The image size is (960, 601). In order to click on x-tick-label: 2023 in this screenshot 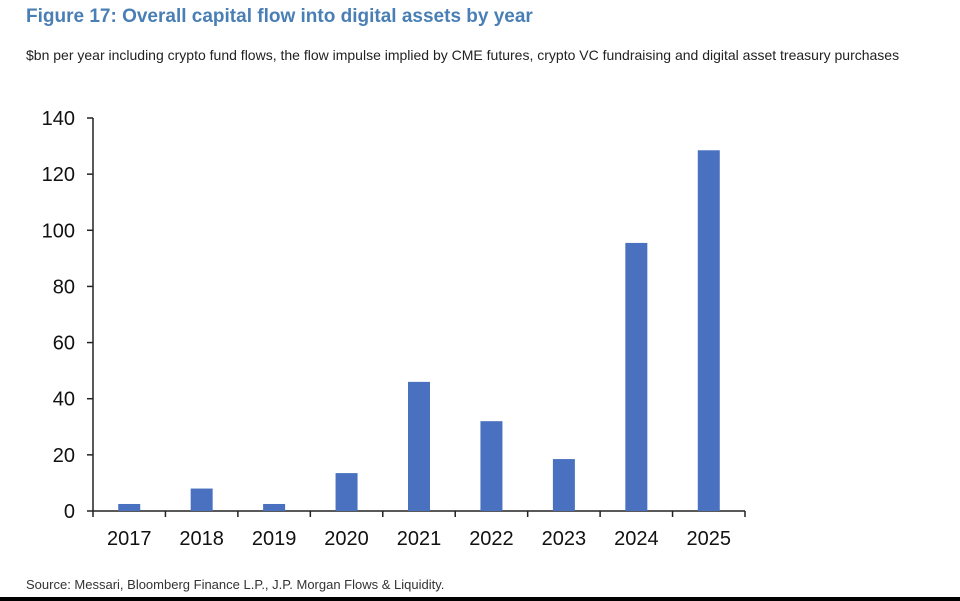, I will do `click(564, 539)`.